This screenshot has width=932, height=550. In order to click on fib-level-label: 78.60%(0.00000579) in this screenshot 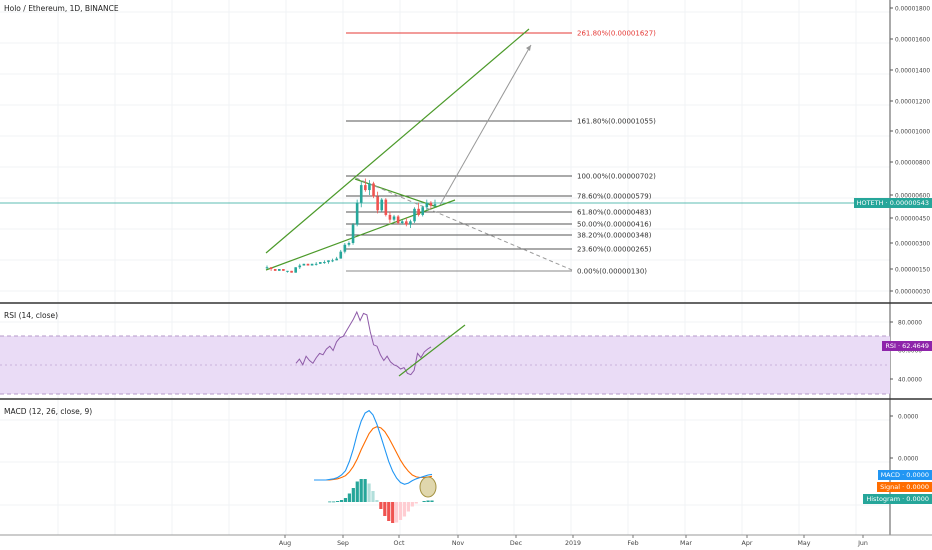, I will do `click(614, 197)`.